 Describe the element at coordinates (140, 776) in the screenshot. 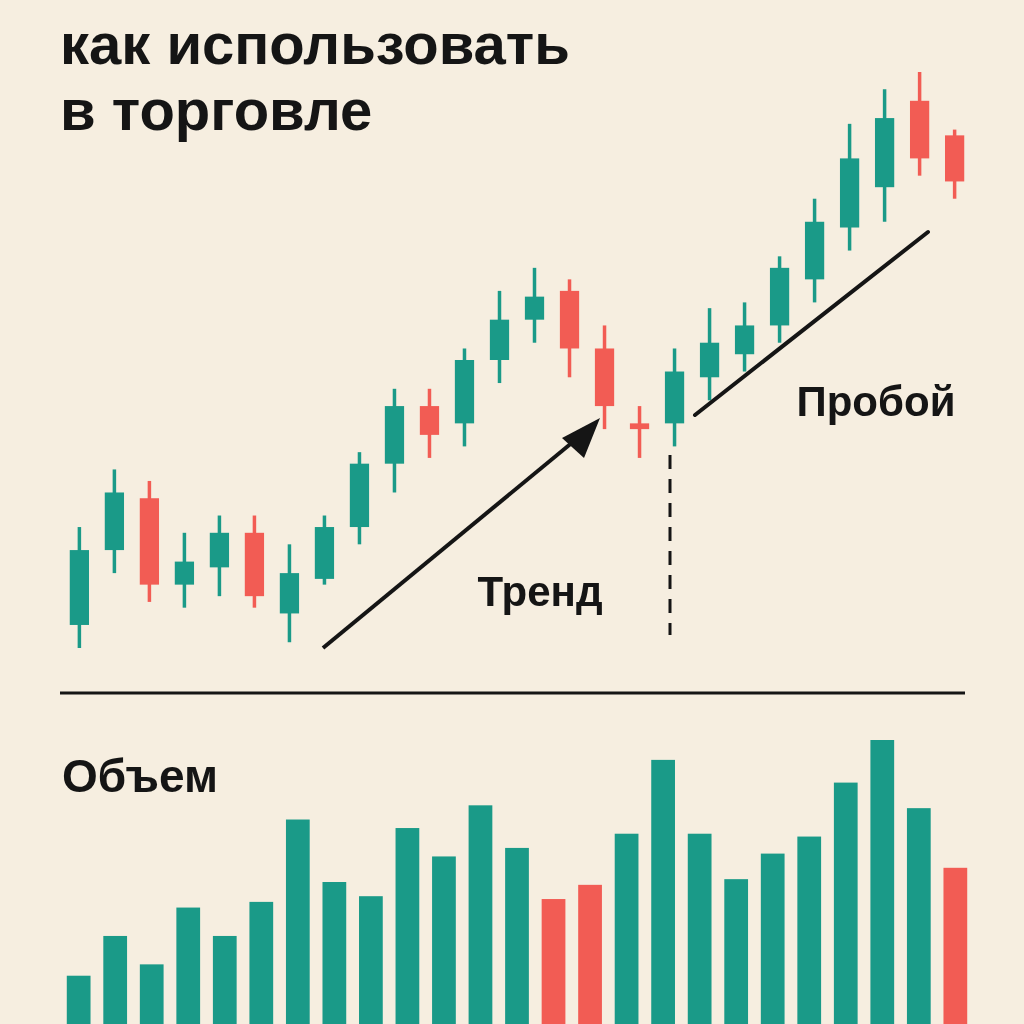

I see `chart-title: Объем` at that location.